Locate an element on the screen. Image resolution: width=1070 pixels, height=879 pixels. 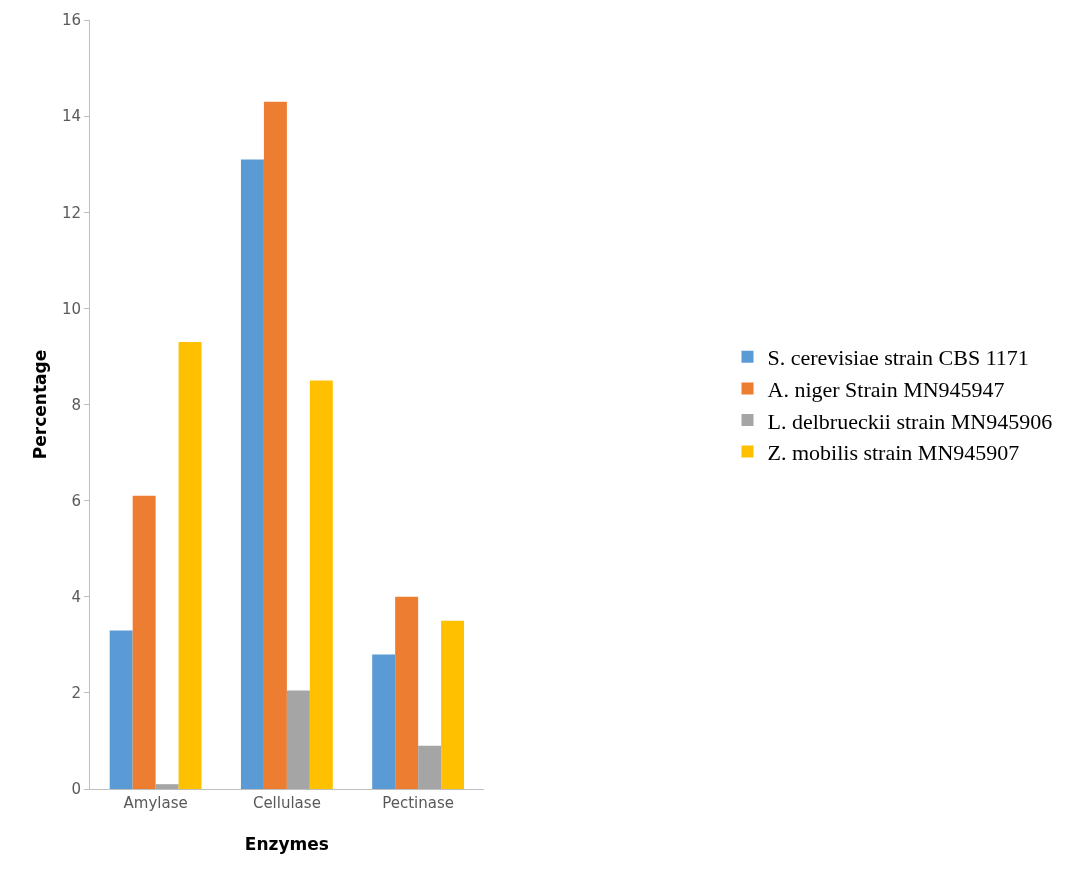
y-axis-title: Percentage is located at coordinates (40, 404).